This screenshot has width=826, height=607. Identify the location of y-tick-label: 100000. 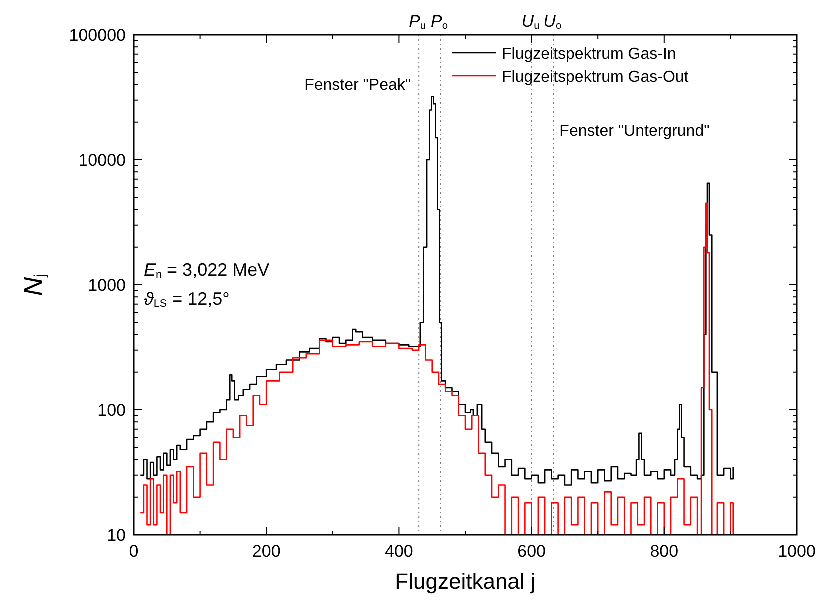
(97, 35).